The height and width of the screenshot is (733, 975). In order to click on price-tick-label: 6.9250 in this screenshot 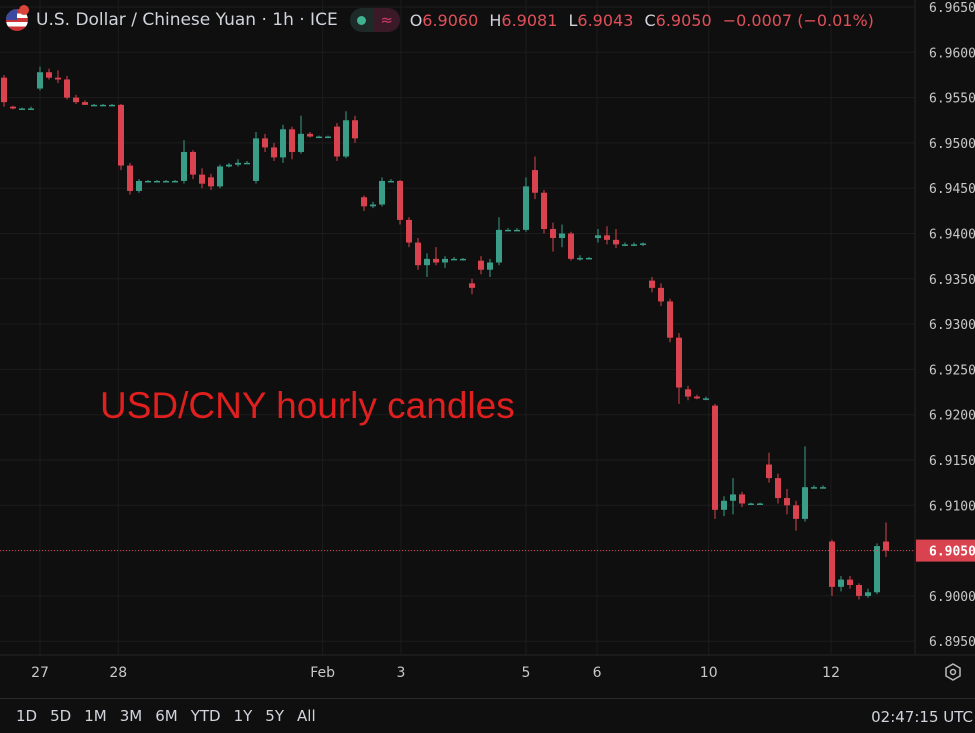, I will do `click(952, 370)`.